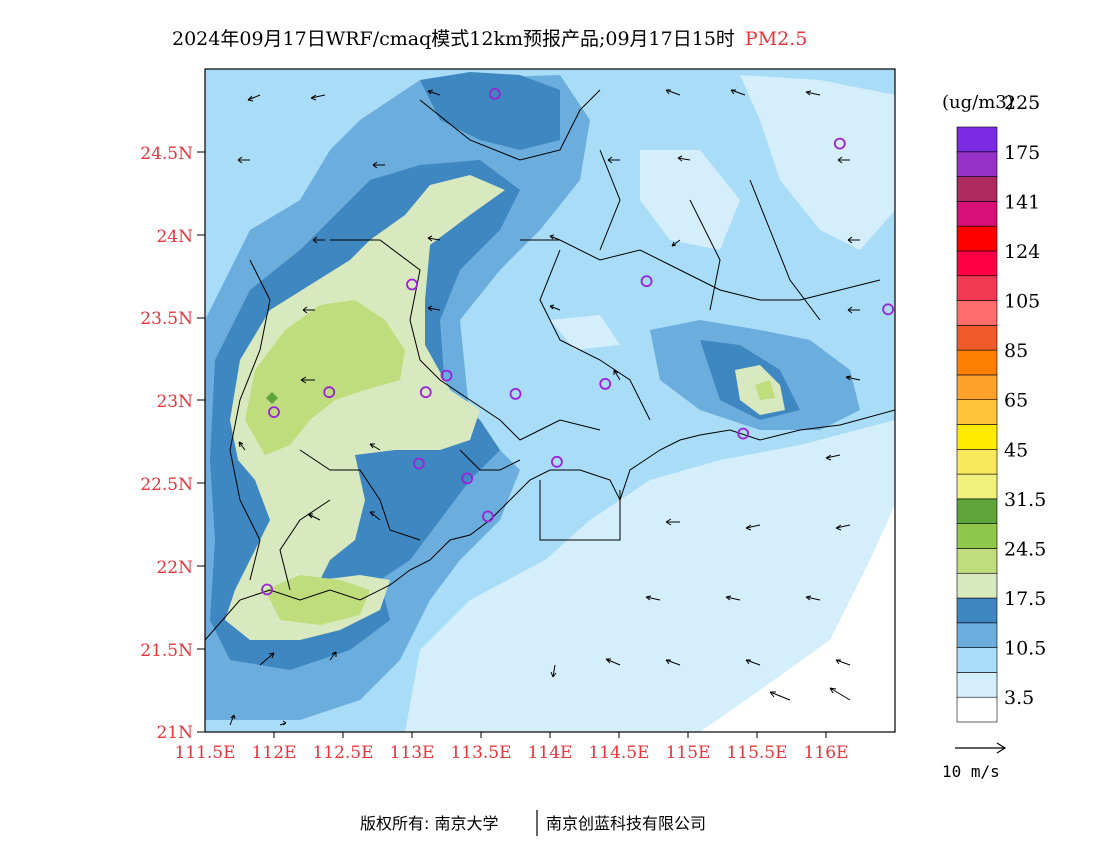  Describe the element at coordinates (1016, 450) in the screenshot. I see `colorbar-label: 45` at that location.